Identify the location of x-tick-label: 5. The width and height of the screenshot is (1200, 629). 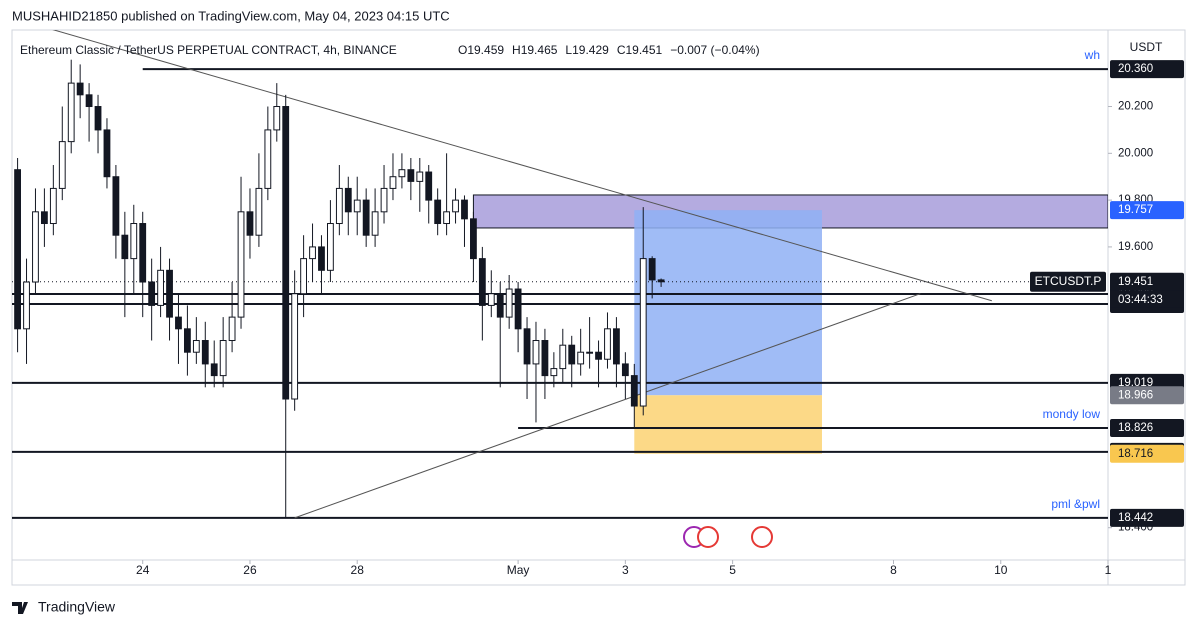
(732, 570).